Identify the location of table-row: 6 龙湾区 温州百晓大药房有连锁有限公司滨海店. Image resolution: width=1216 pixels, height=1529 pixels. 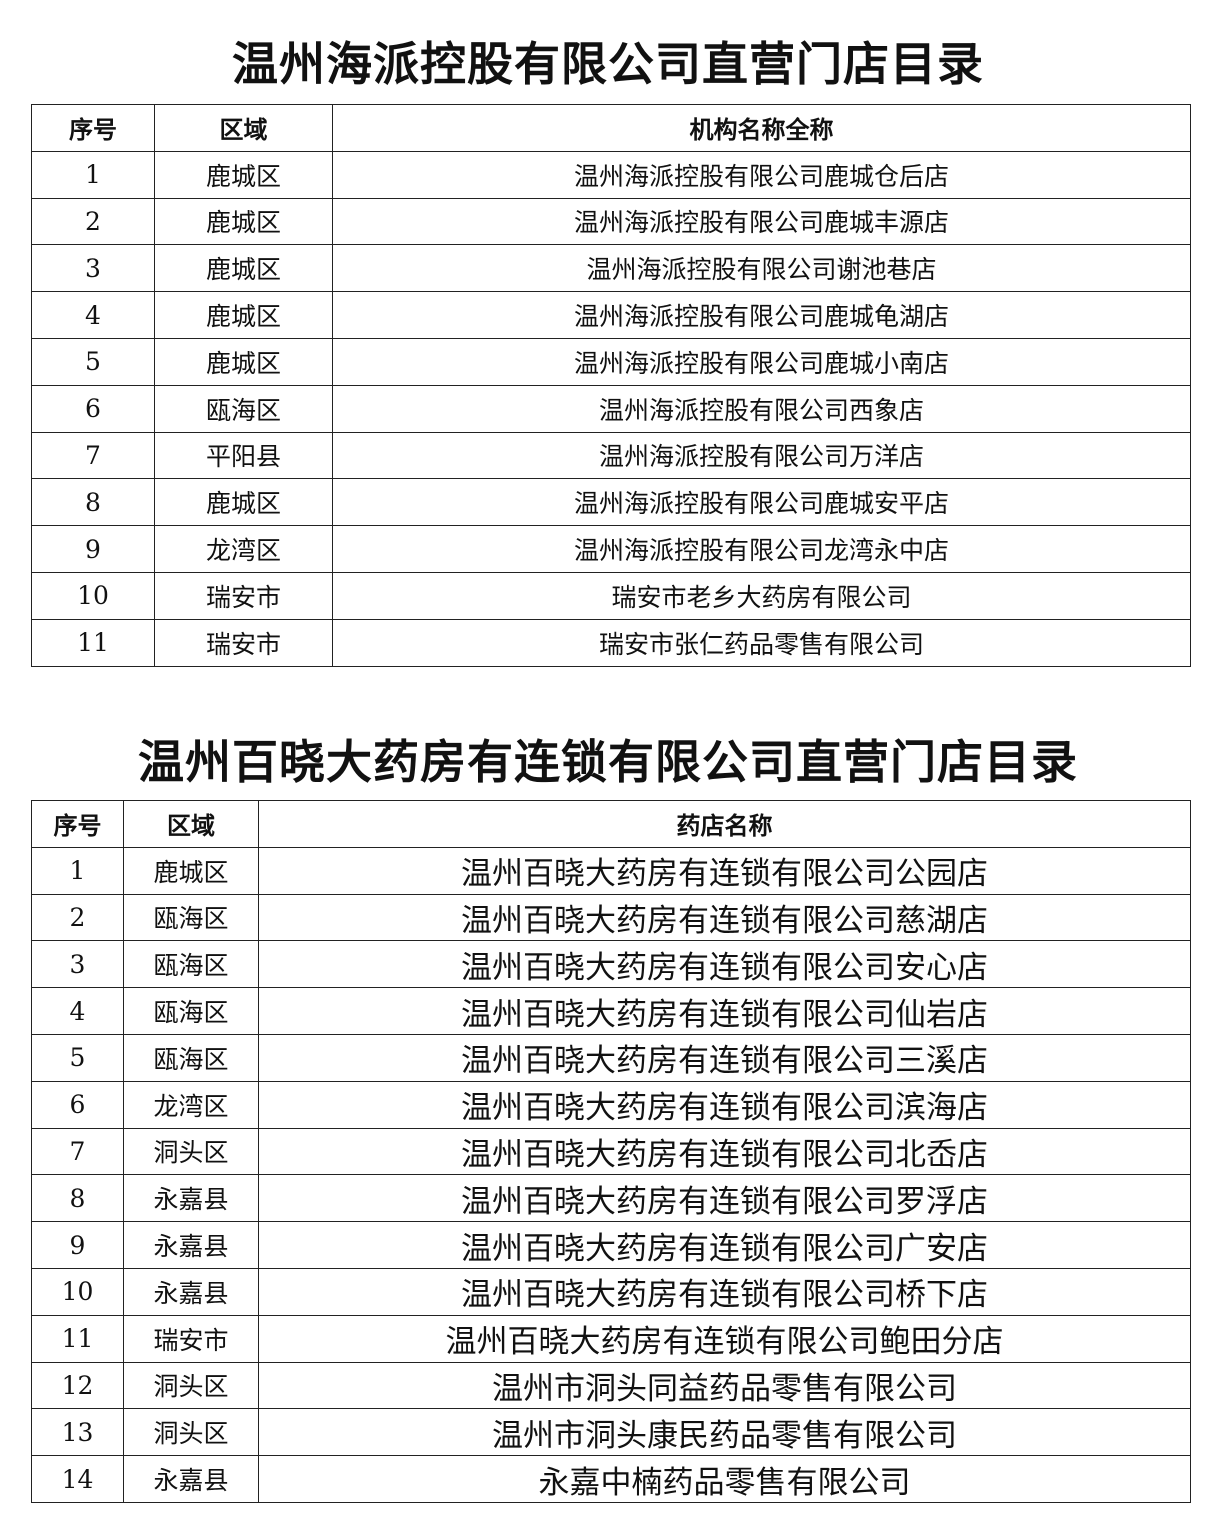
(611, 1104).